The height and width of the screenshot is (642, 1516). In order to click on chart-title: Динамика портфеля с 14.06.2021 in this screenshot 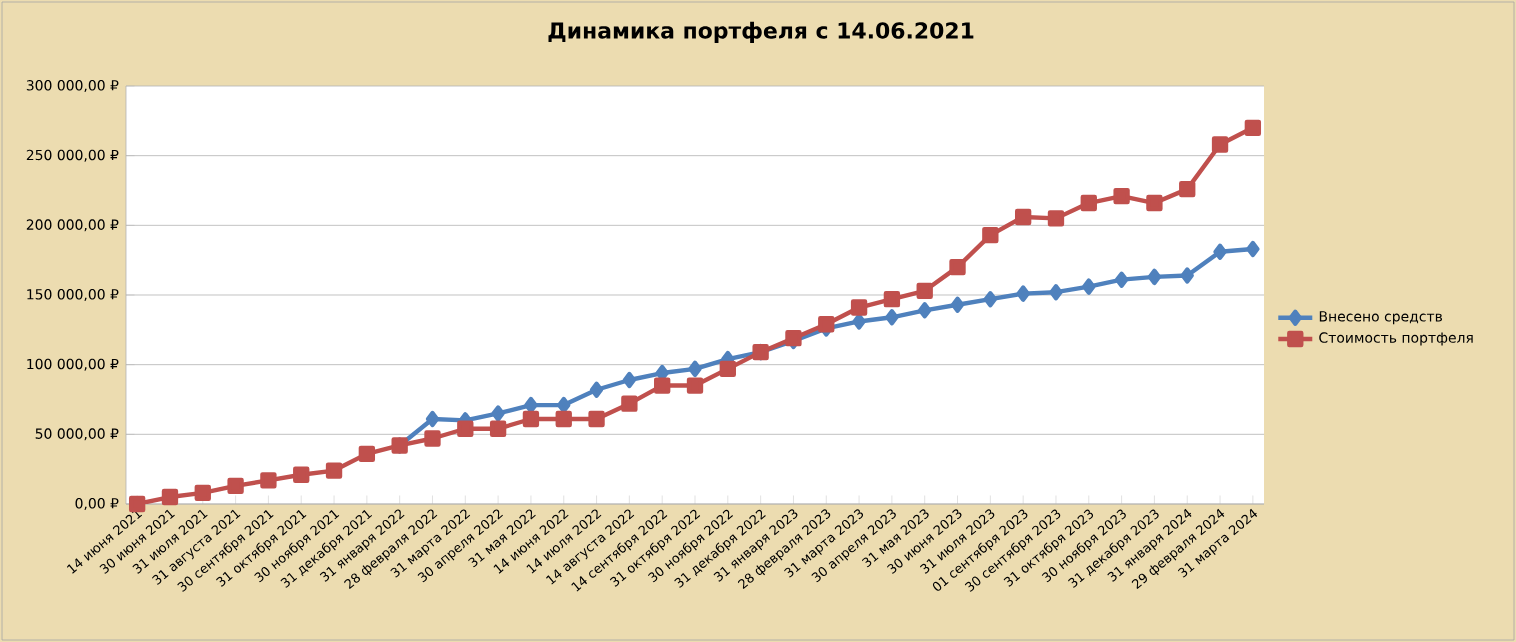, I will do `click(761, 32)`.